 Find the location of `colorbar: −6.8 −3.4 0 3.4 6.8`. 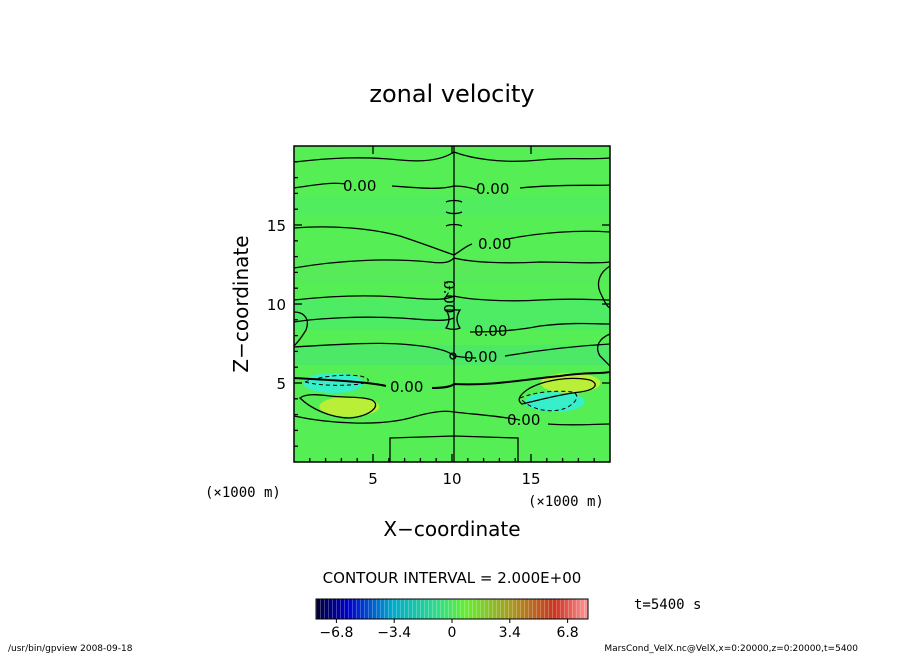

colorbar: −6.8 −3.4 0 3.4 6.8 is located at coordinates (452, 619).